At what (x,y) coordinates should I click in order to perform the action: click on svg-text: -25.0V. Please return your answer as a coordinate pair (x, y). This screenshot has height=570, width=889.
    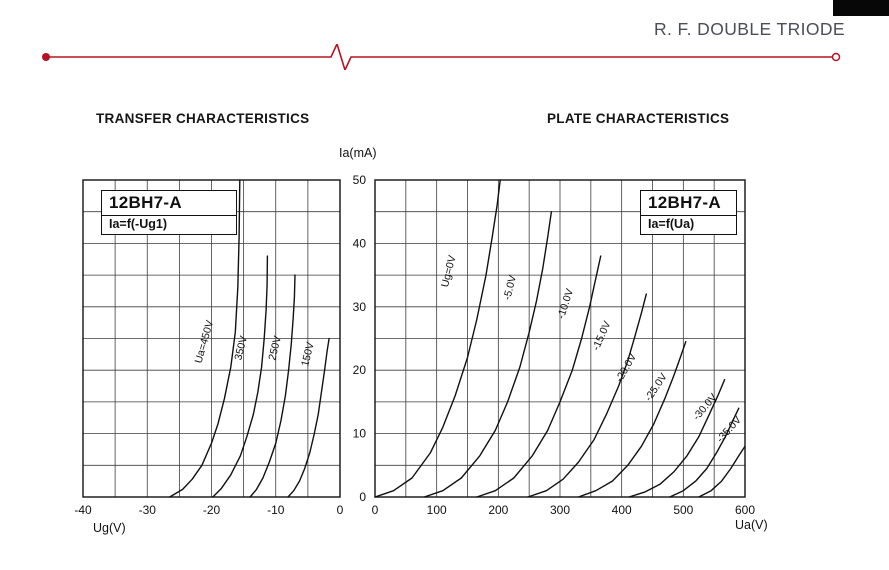
    Looking at the image, I should click on (656, 387).